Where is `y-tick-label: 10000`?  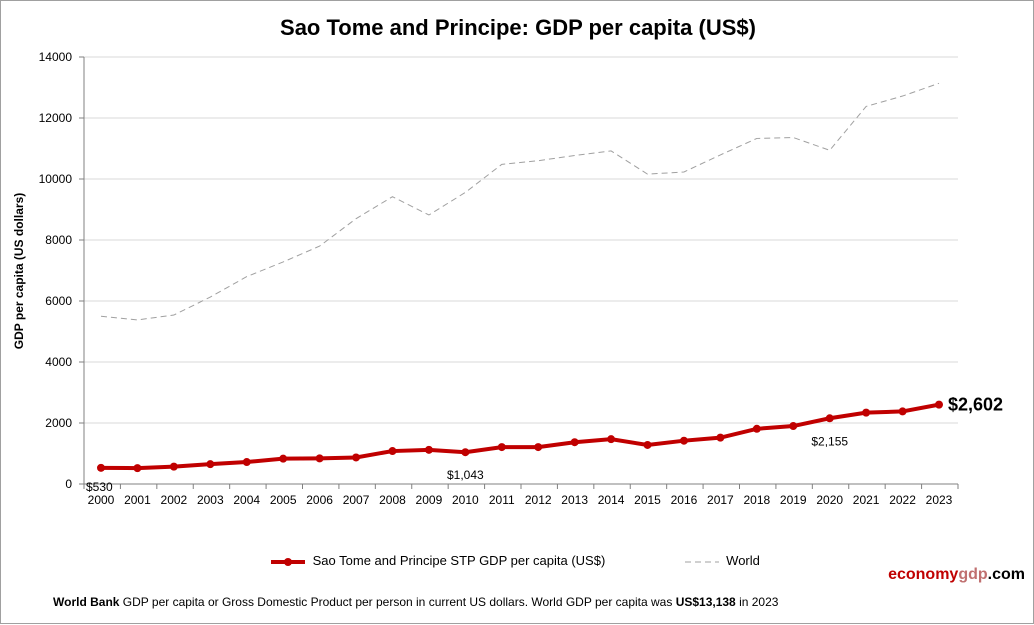 y-tick-label: 10000 is located at coordinates (56, 179).